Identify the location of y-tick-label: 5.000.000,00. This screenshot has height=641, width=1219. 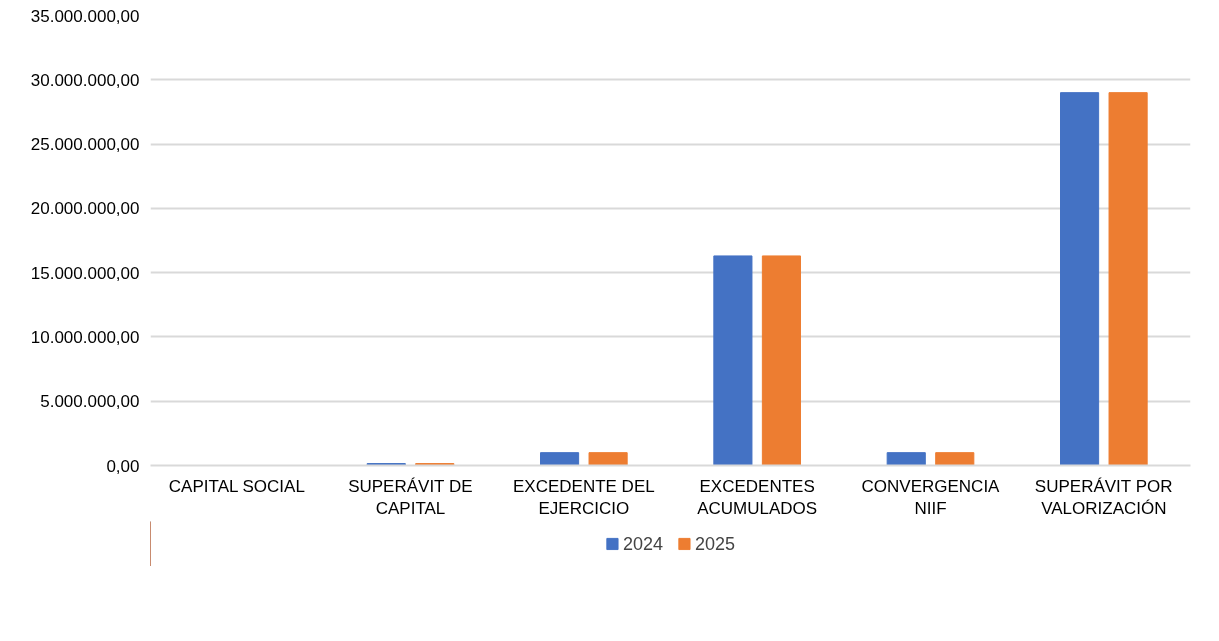
(90, 402).